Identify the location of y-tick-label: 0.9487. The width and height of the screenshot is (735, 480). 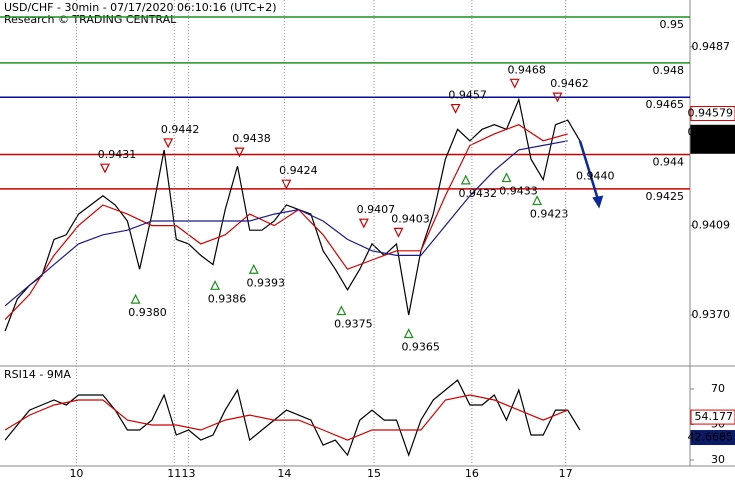
(711, 46).